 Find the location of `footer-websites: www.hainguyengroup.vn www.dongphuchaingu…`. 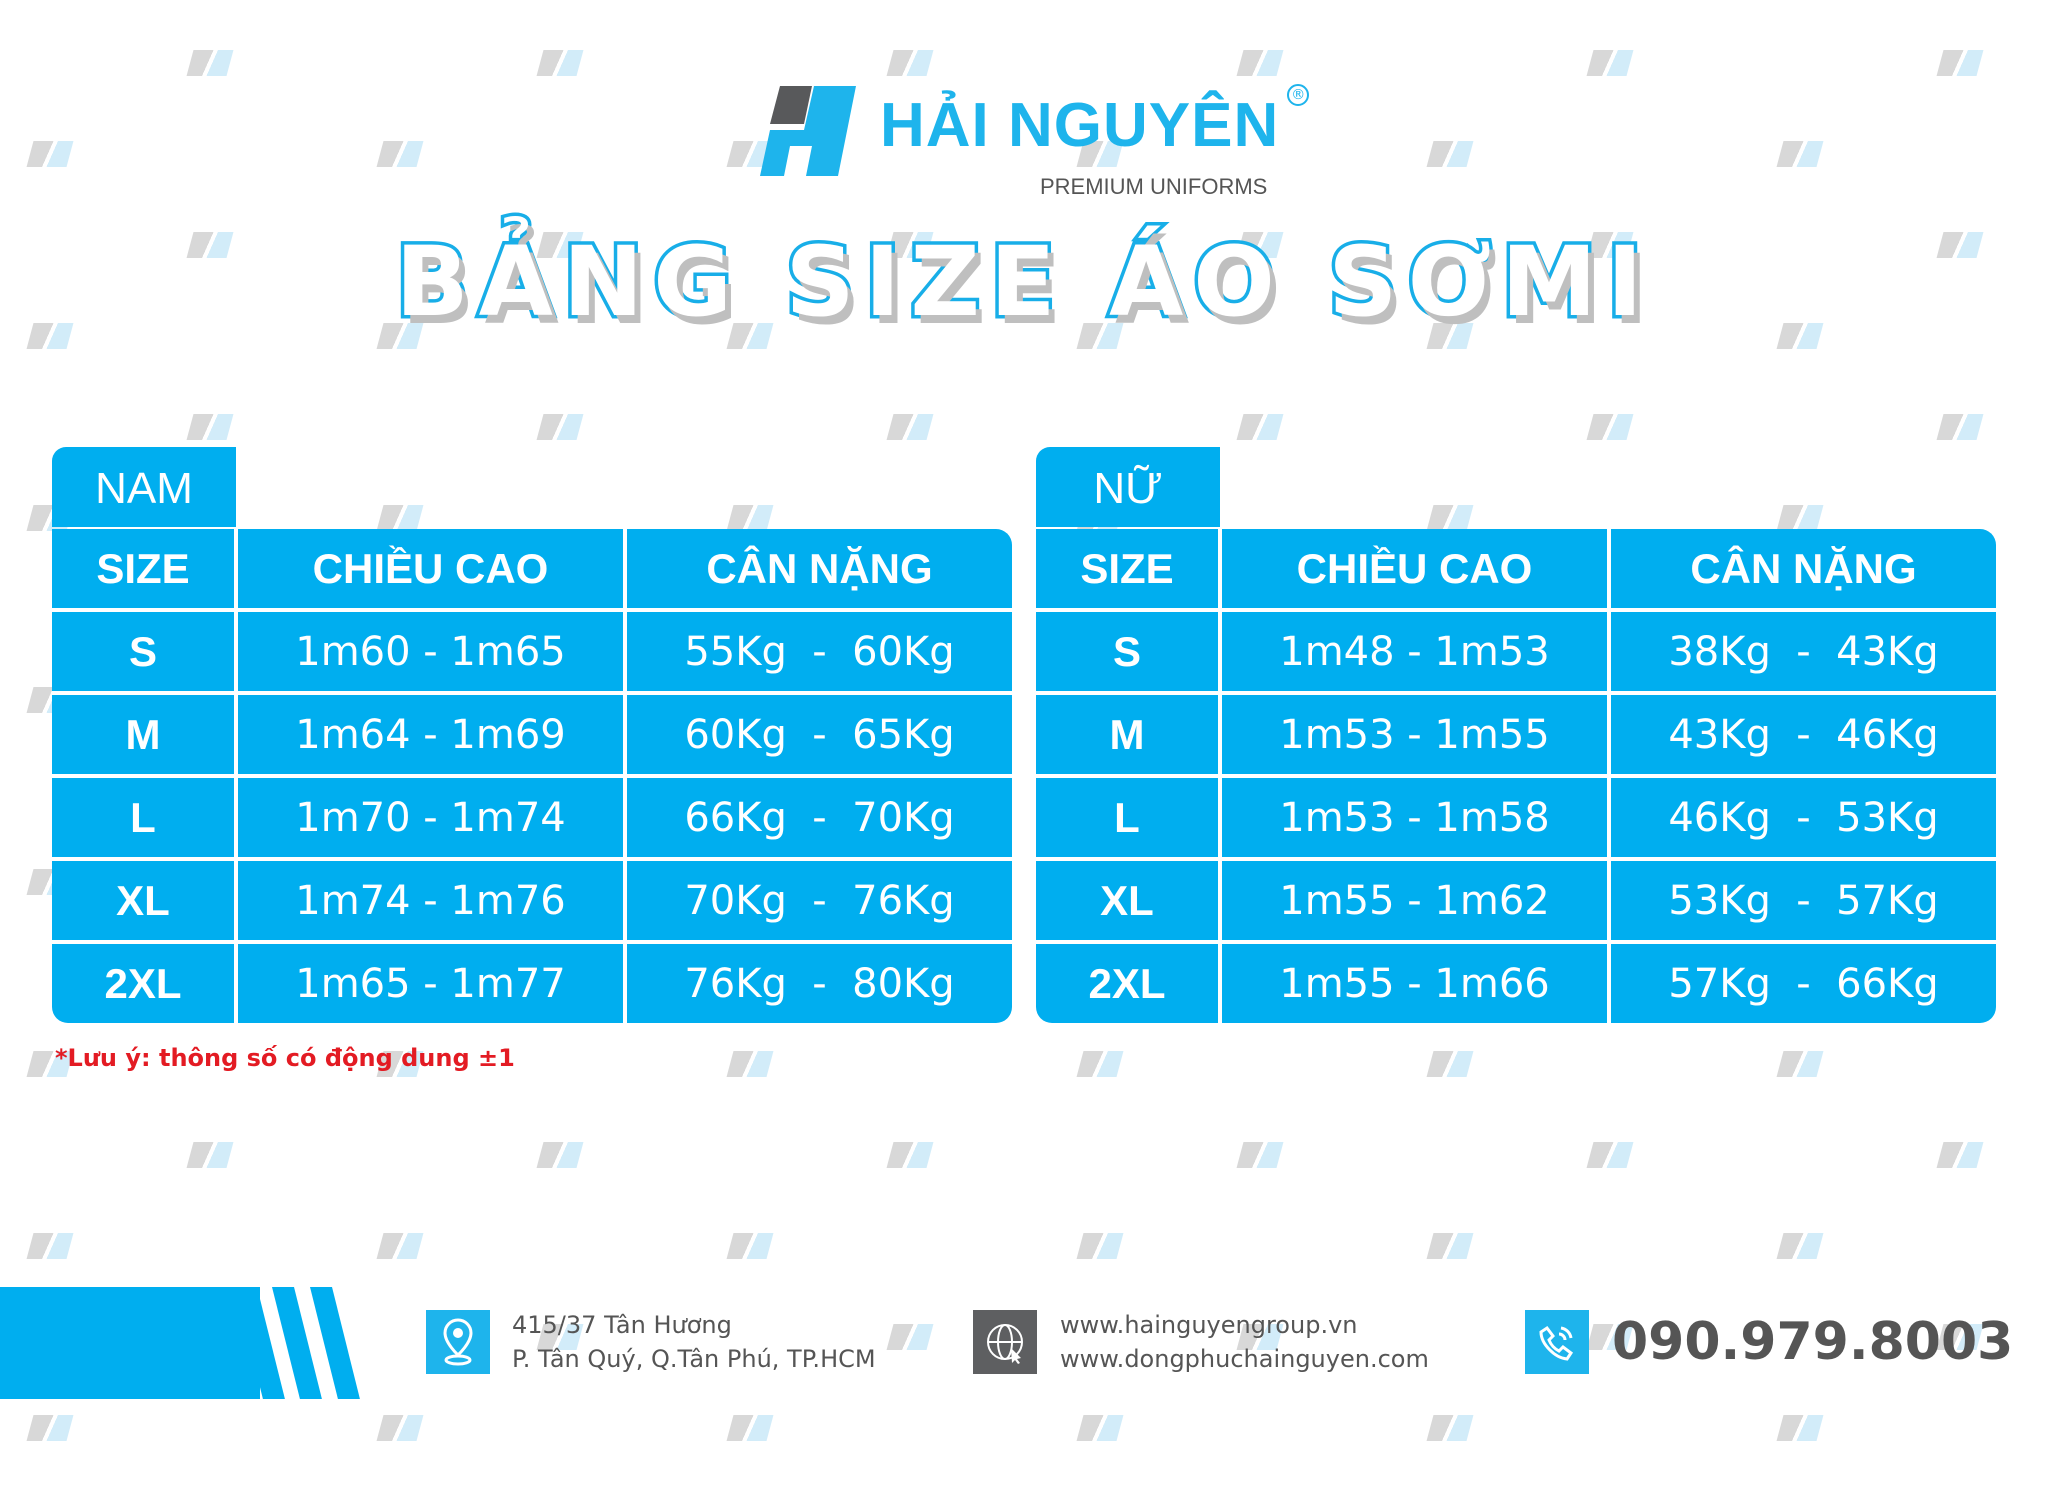

footer-websites: www.hainguyengroup.vn www.dongphuchaingu… is located at coordinates (1244, 1342).